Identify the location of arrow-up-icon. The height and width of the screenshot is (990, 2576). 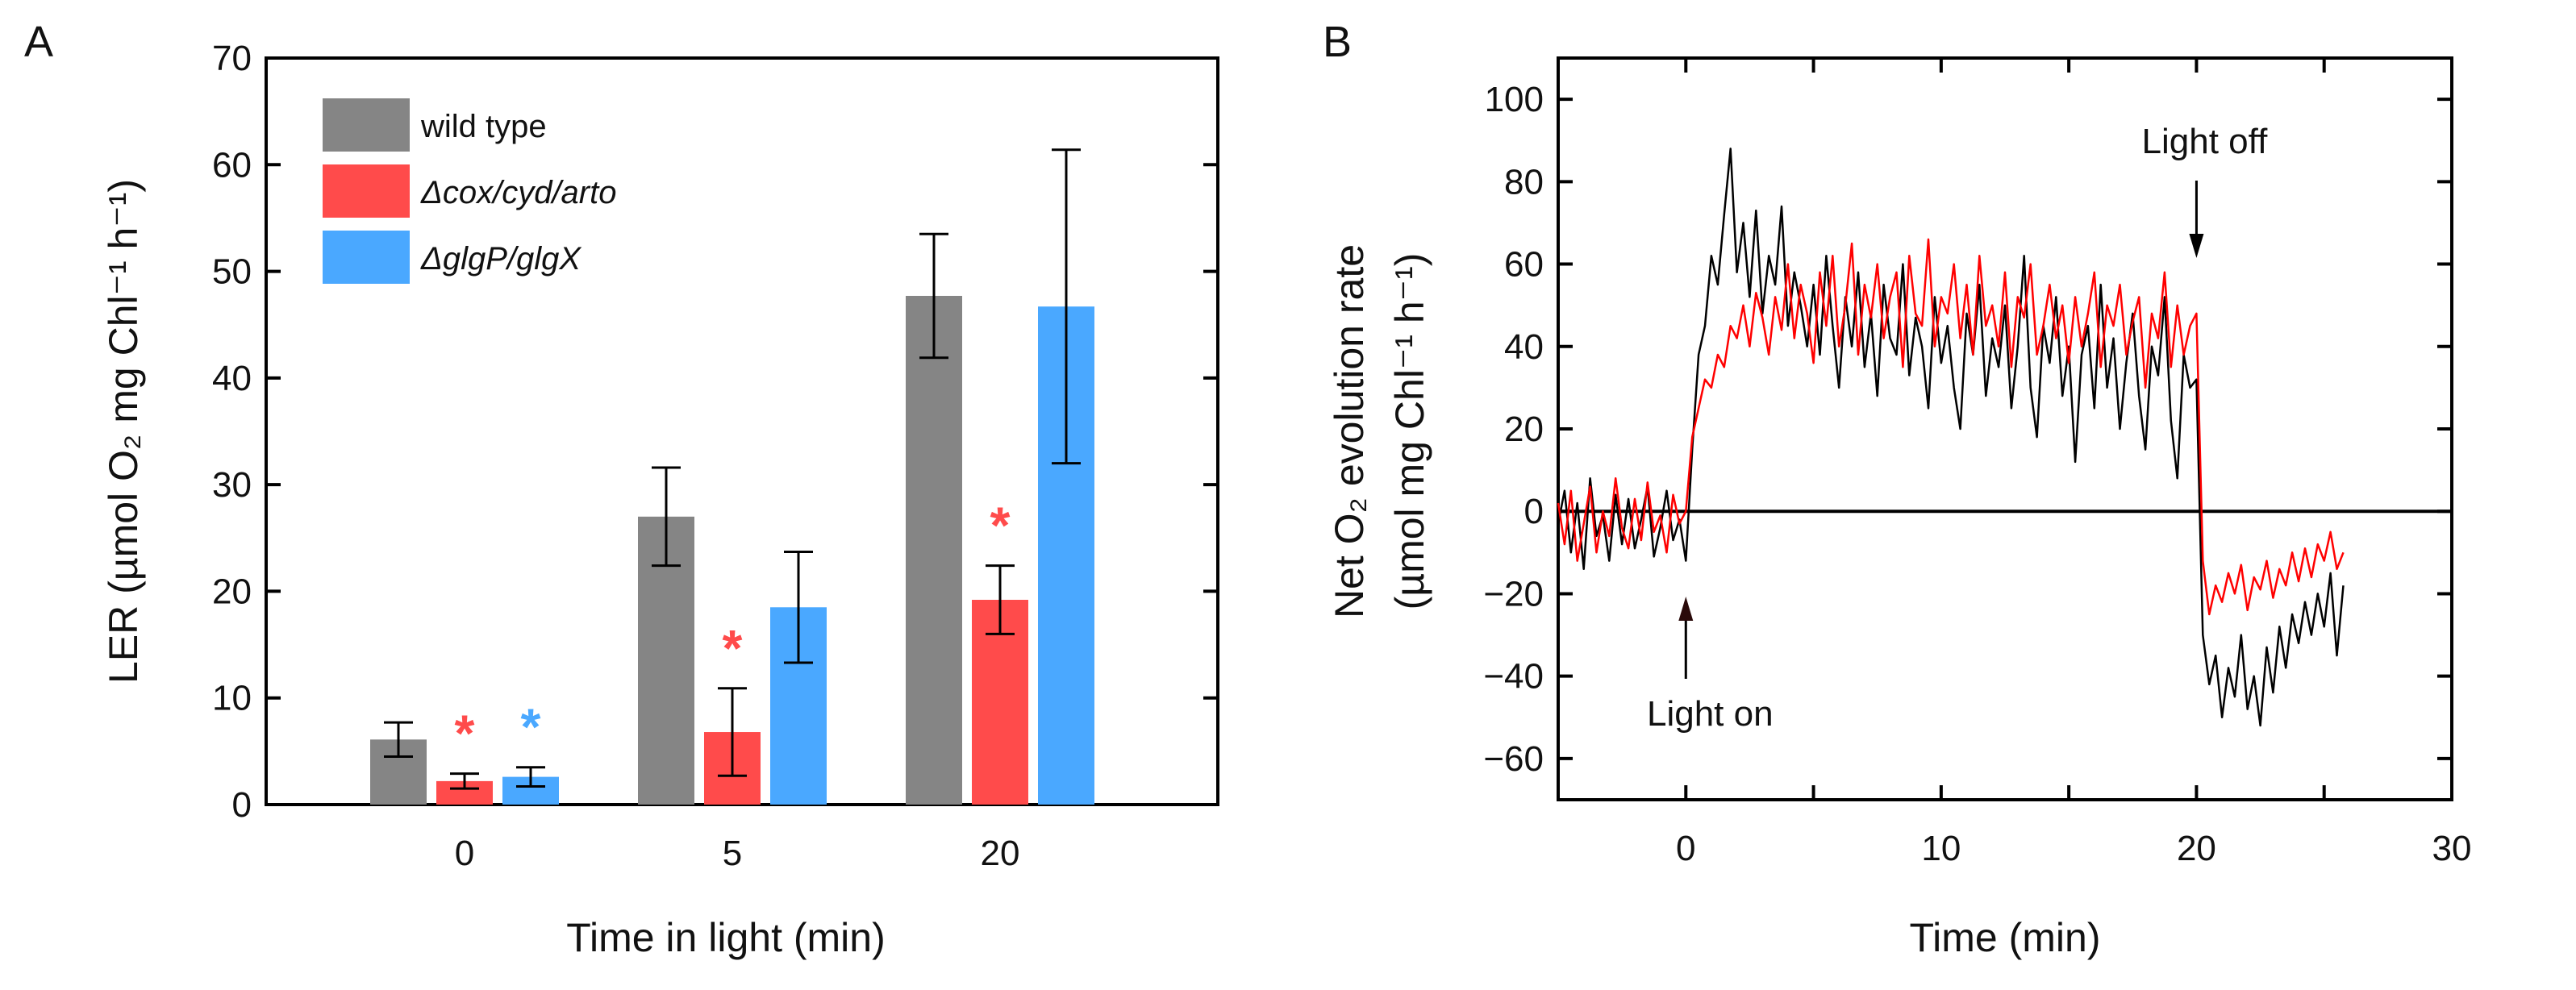
(1686, 609).